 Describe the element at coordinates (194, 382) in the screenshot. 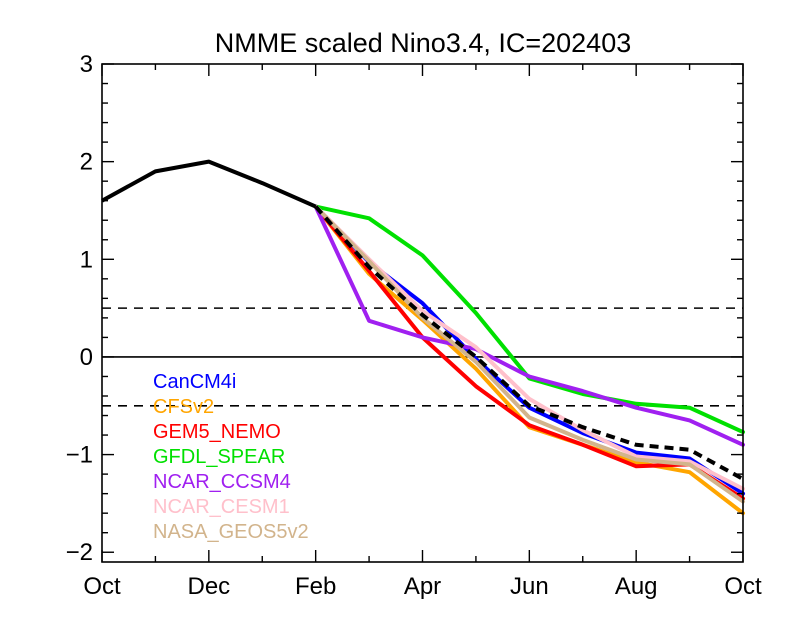

I see `legend-entry-label: CanCM4i` at that location.